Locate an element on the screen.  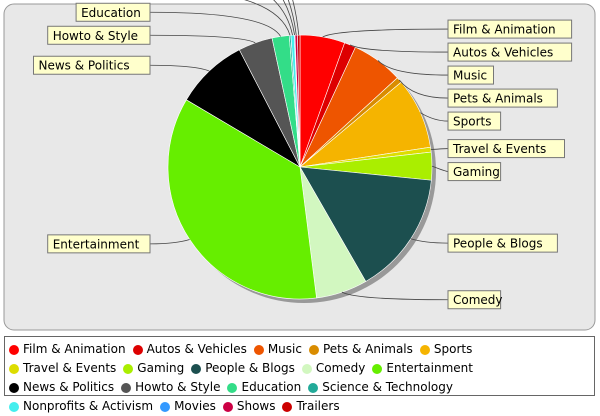
legend-label-6: Gaming is located at coordinates (161, 368).